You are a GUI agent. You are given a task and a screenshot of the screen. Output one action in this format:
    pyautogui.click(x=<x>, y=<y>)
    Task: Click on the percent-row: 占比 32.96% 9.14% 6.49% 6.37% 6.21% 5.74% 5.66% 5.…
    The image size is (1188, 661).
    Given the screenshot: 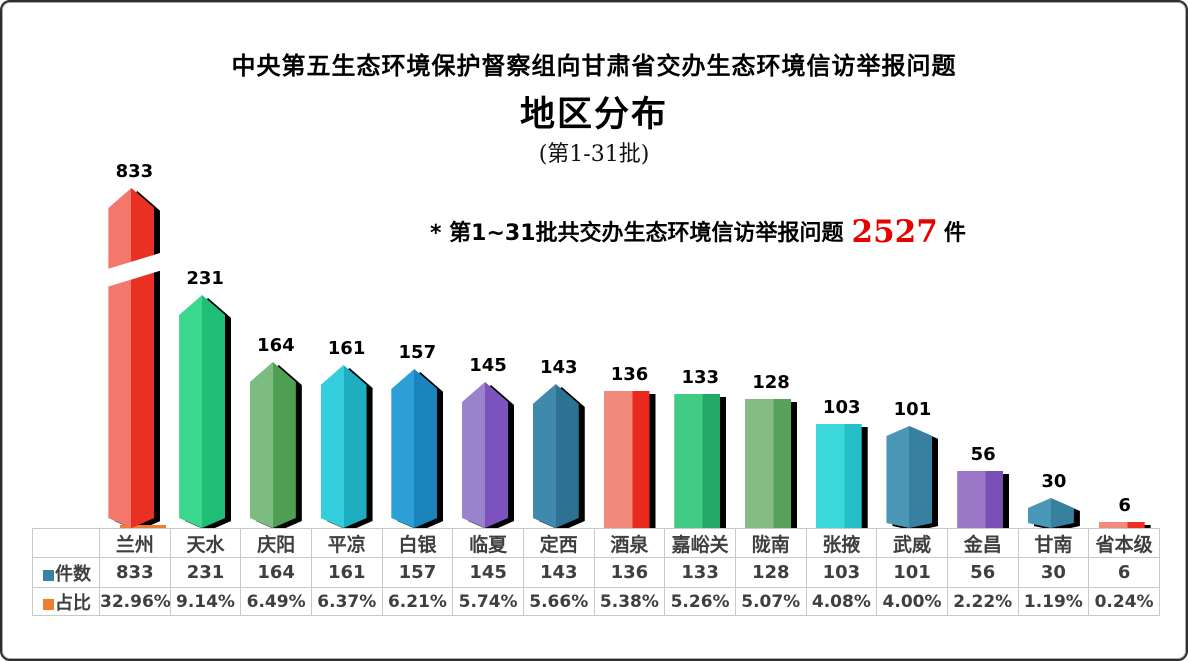 What is the action you would take?
    pyautogui.click(x=596, y=601)
    